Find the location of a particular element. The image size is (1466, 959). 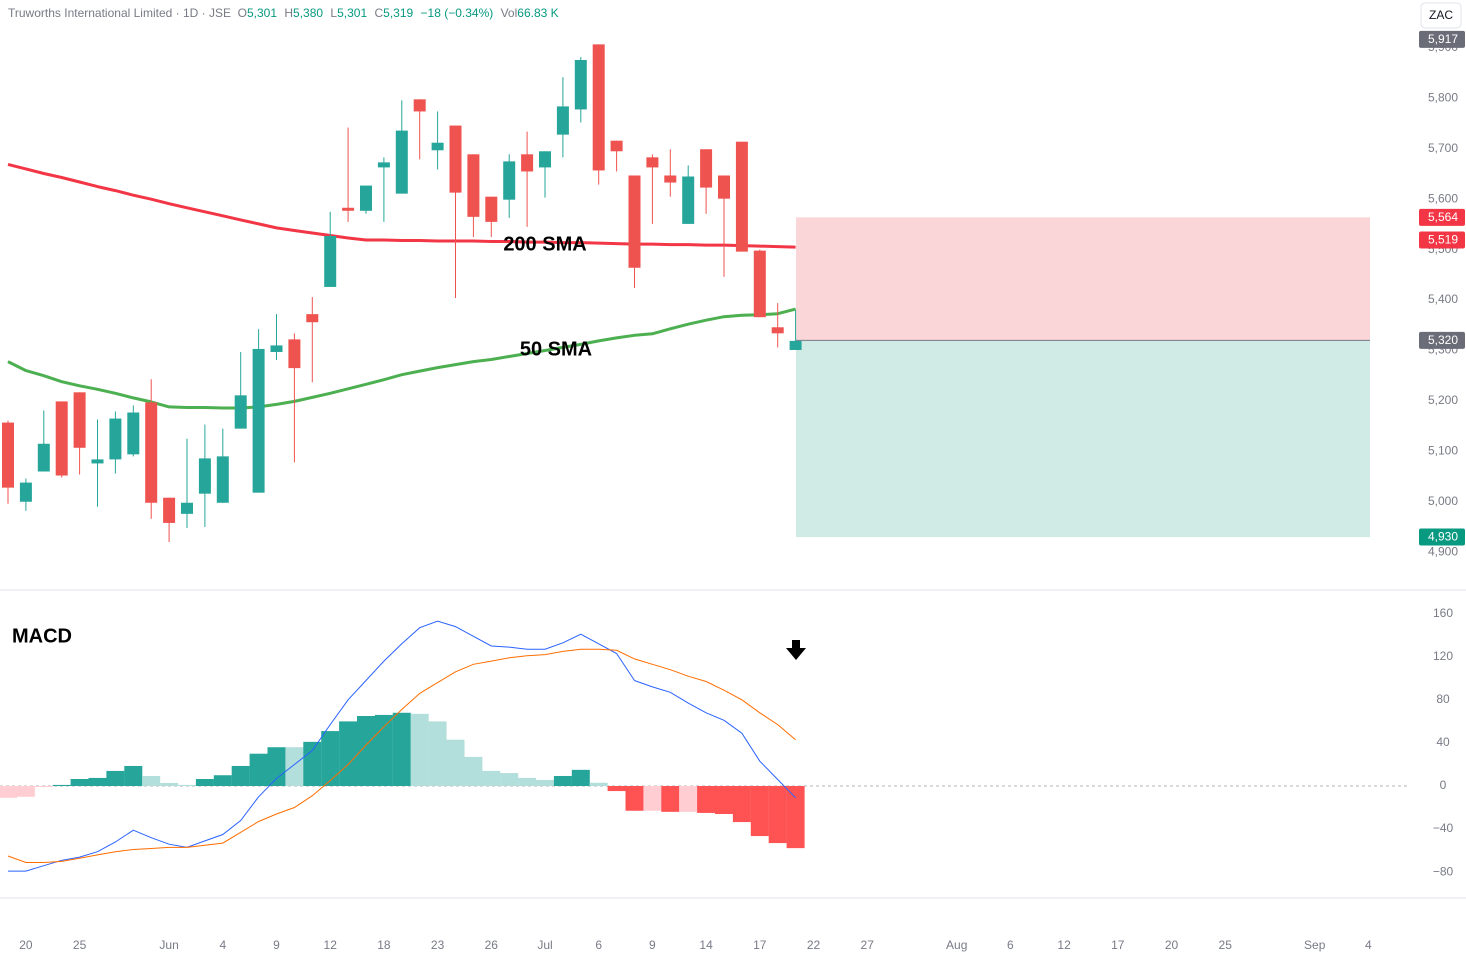

x-tick-label: 9 is located at coordinates (652, 945).